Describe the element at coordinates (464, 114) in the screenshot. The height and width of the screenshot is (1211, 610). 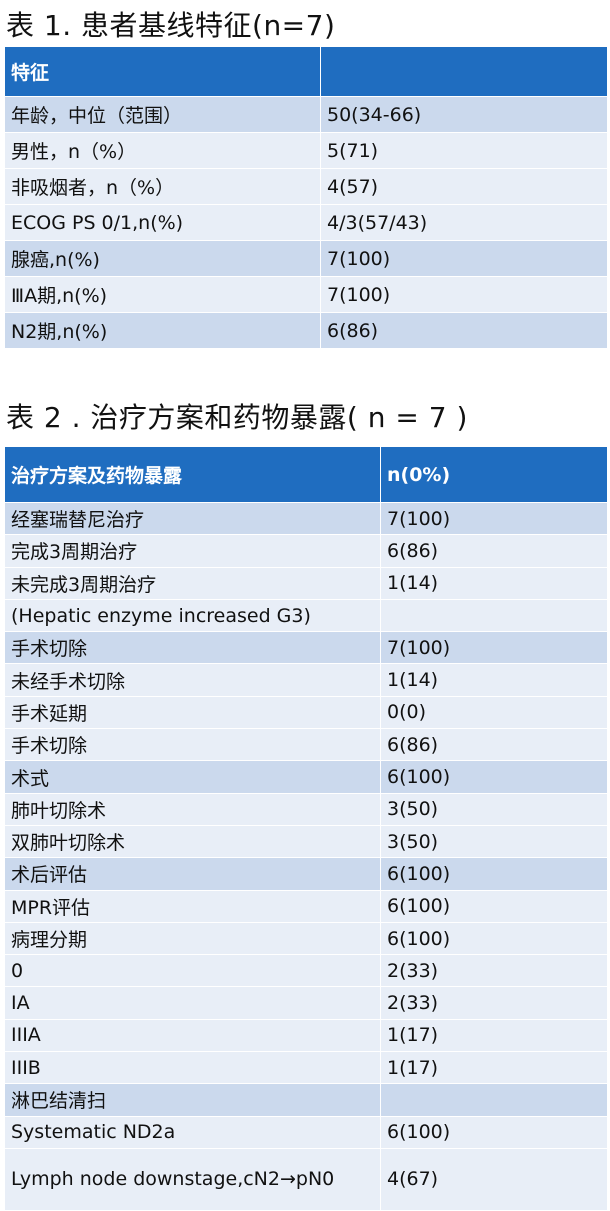
I see `row-value: 50(34-66)` at that location.